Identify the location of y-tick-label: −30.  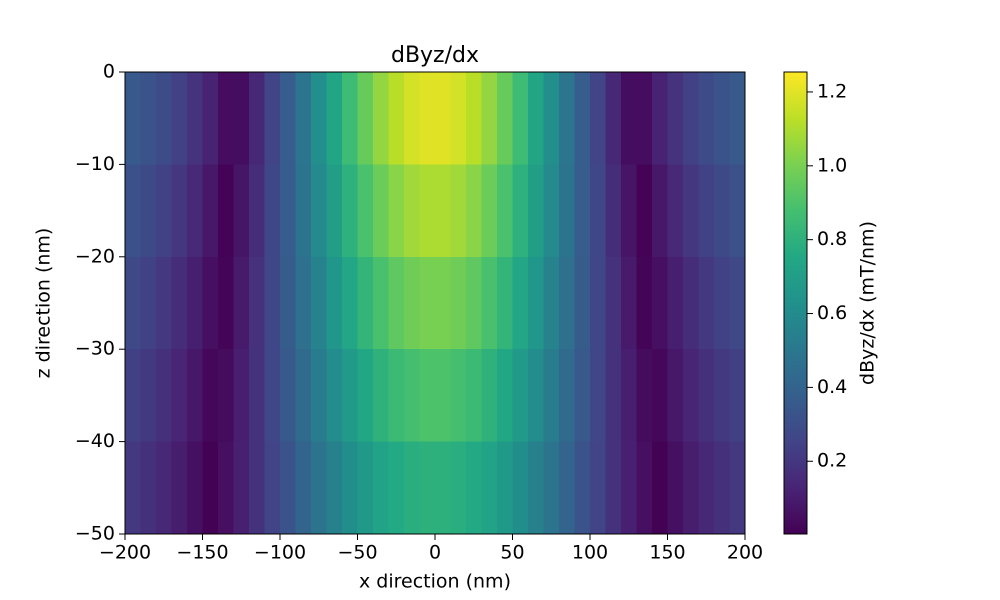
(95, 349).